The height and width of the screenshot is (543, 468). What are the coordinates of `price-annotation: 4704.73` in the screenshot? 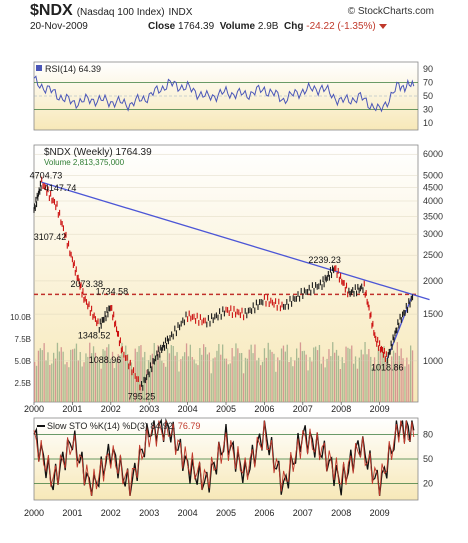 It's located at (46, 175).